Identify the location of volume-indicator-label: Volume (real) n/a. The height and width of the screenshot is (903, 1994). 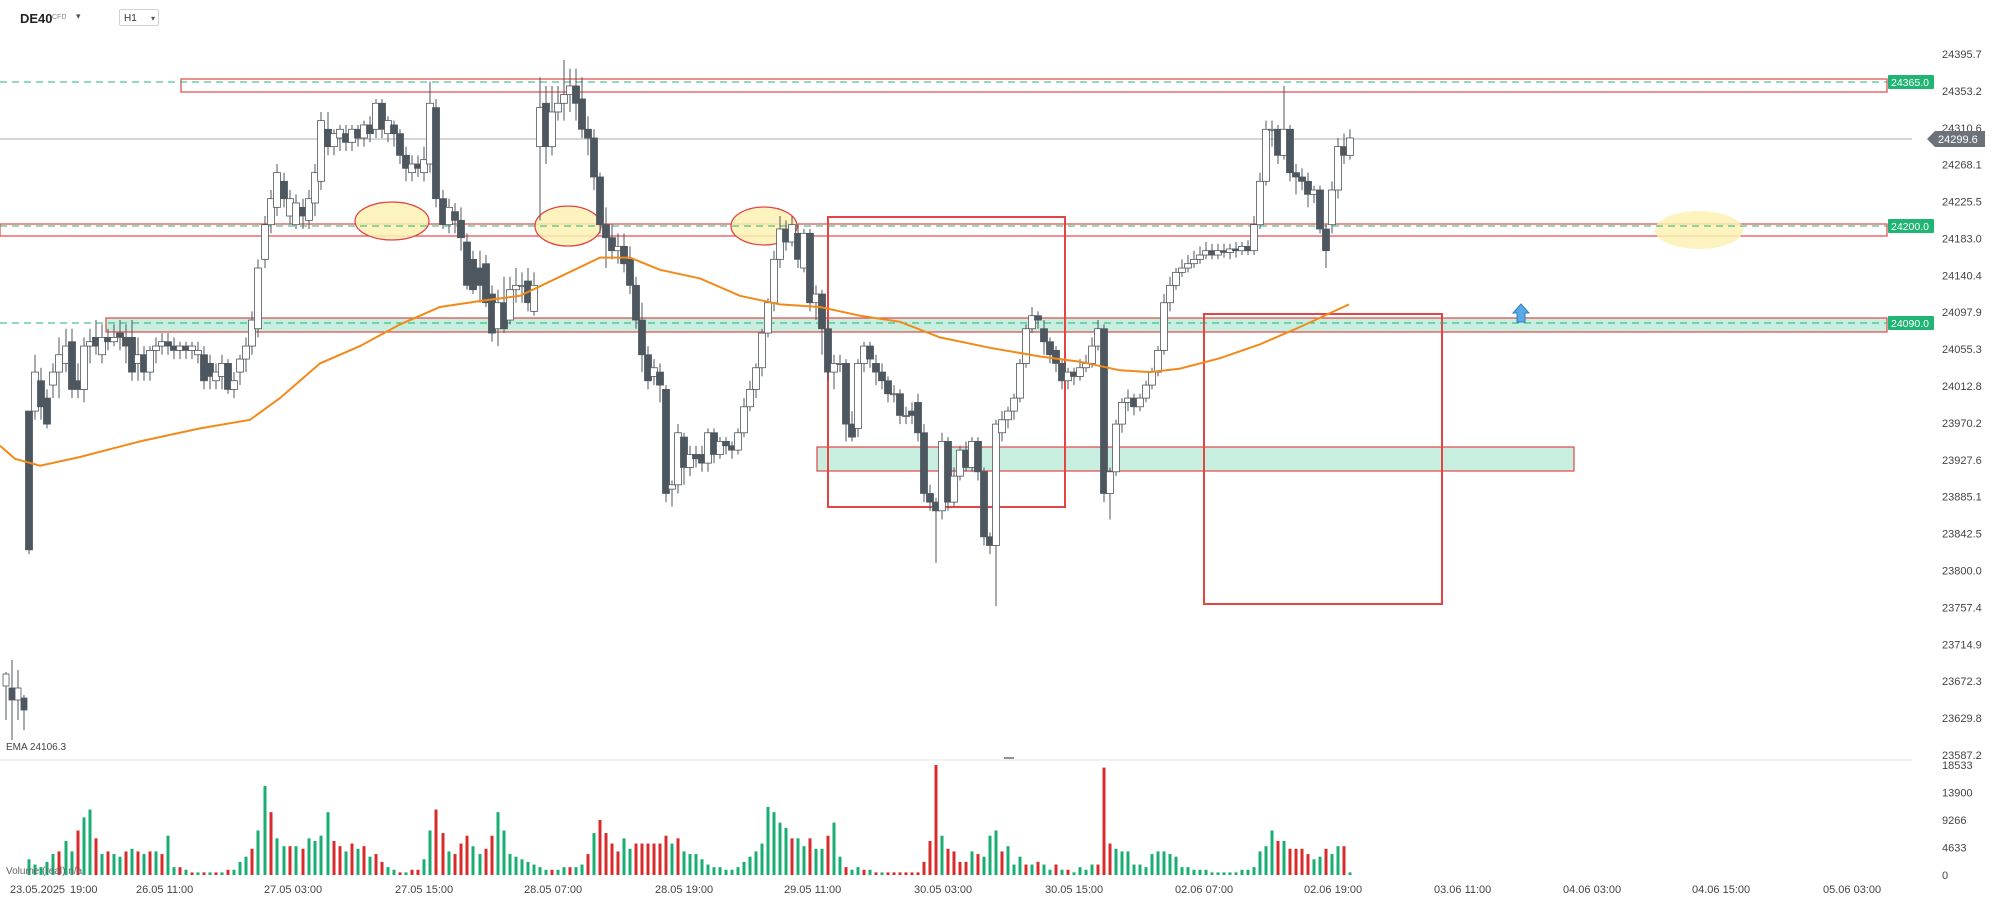
(44, 871).